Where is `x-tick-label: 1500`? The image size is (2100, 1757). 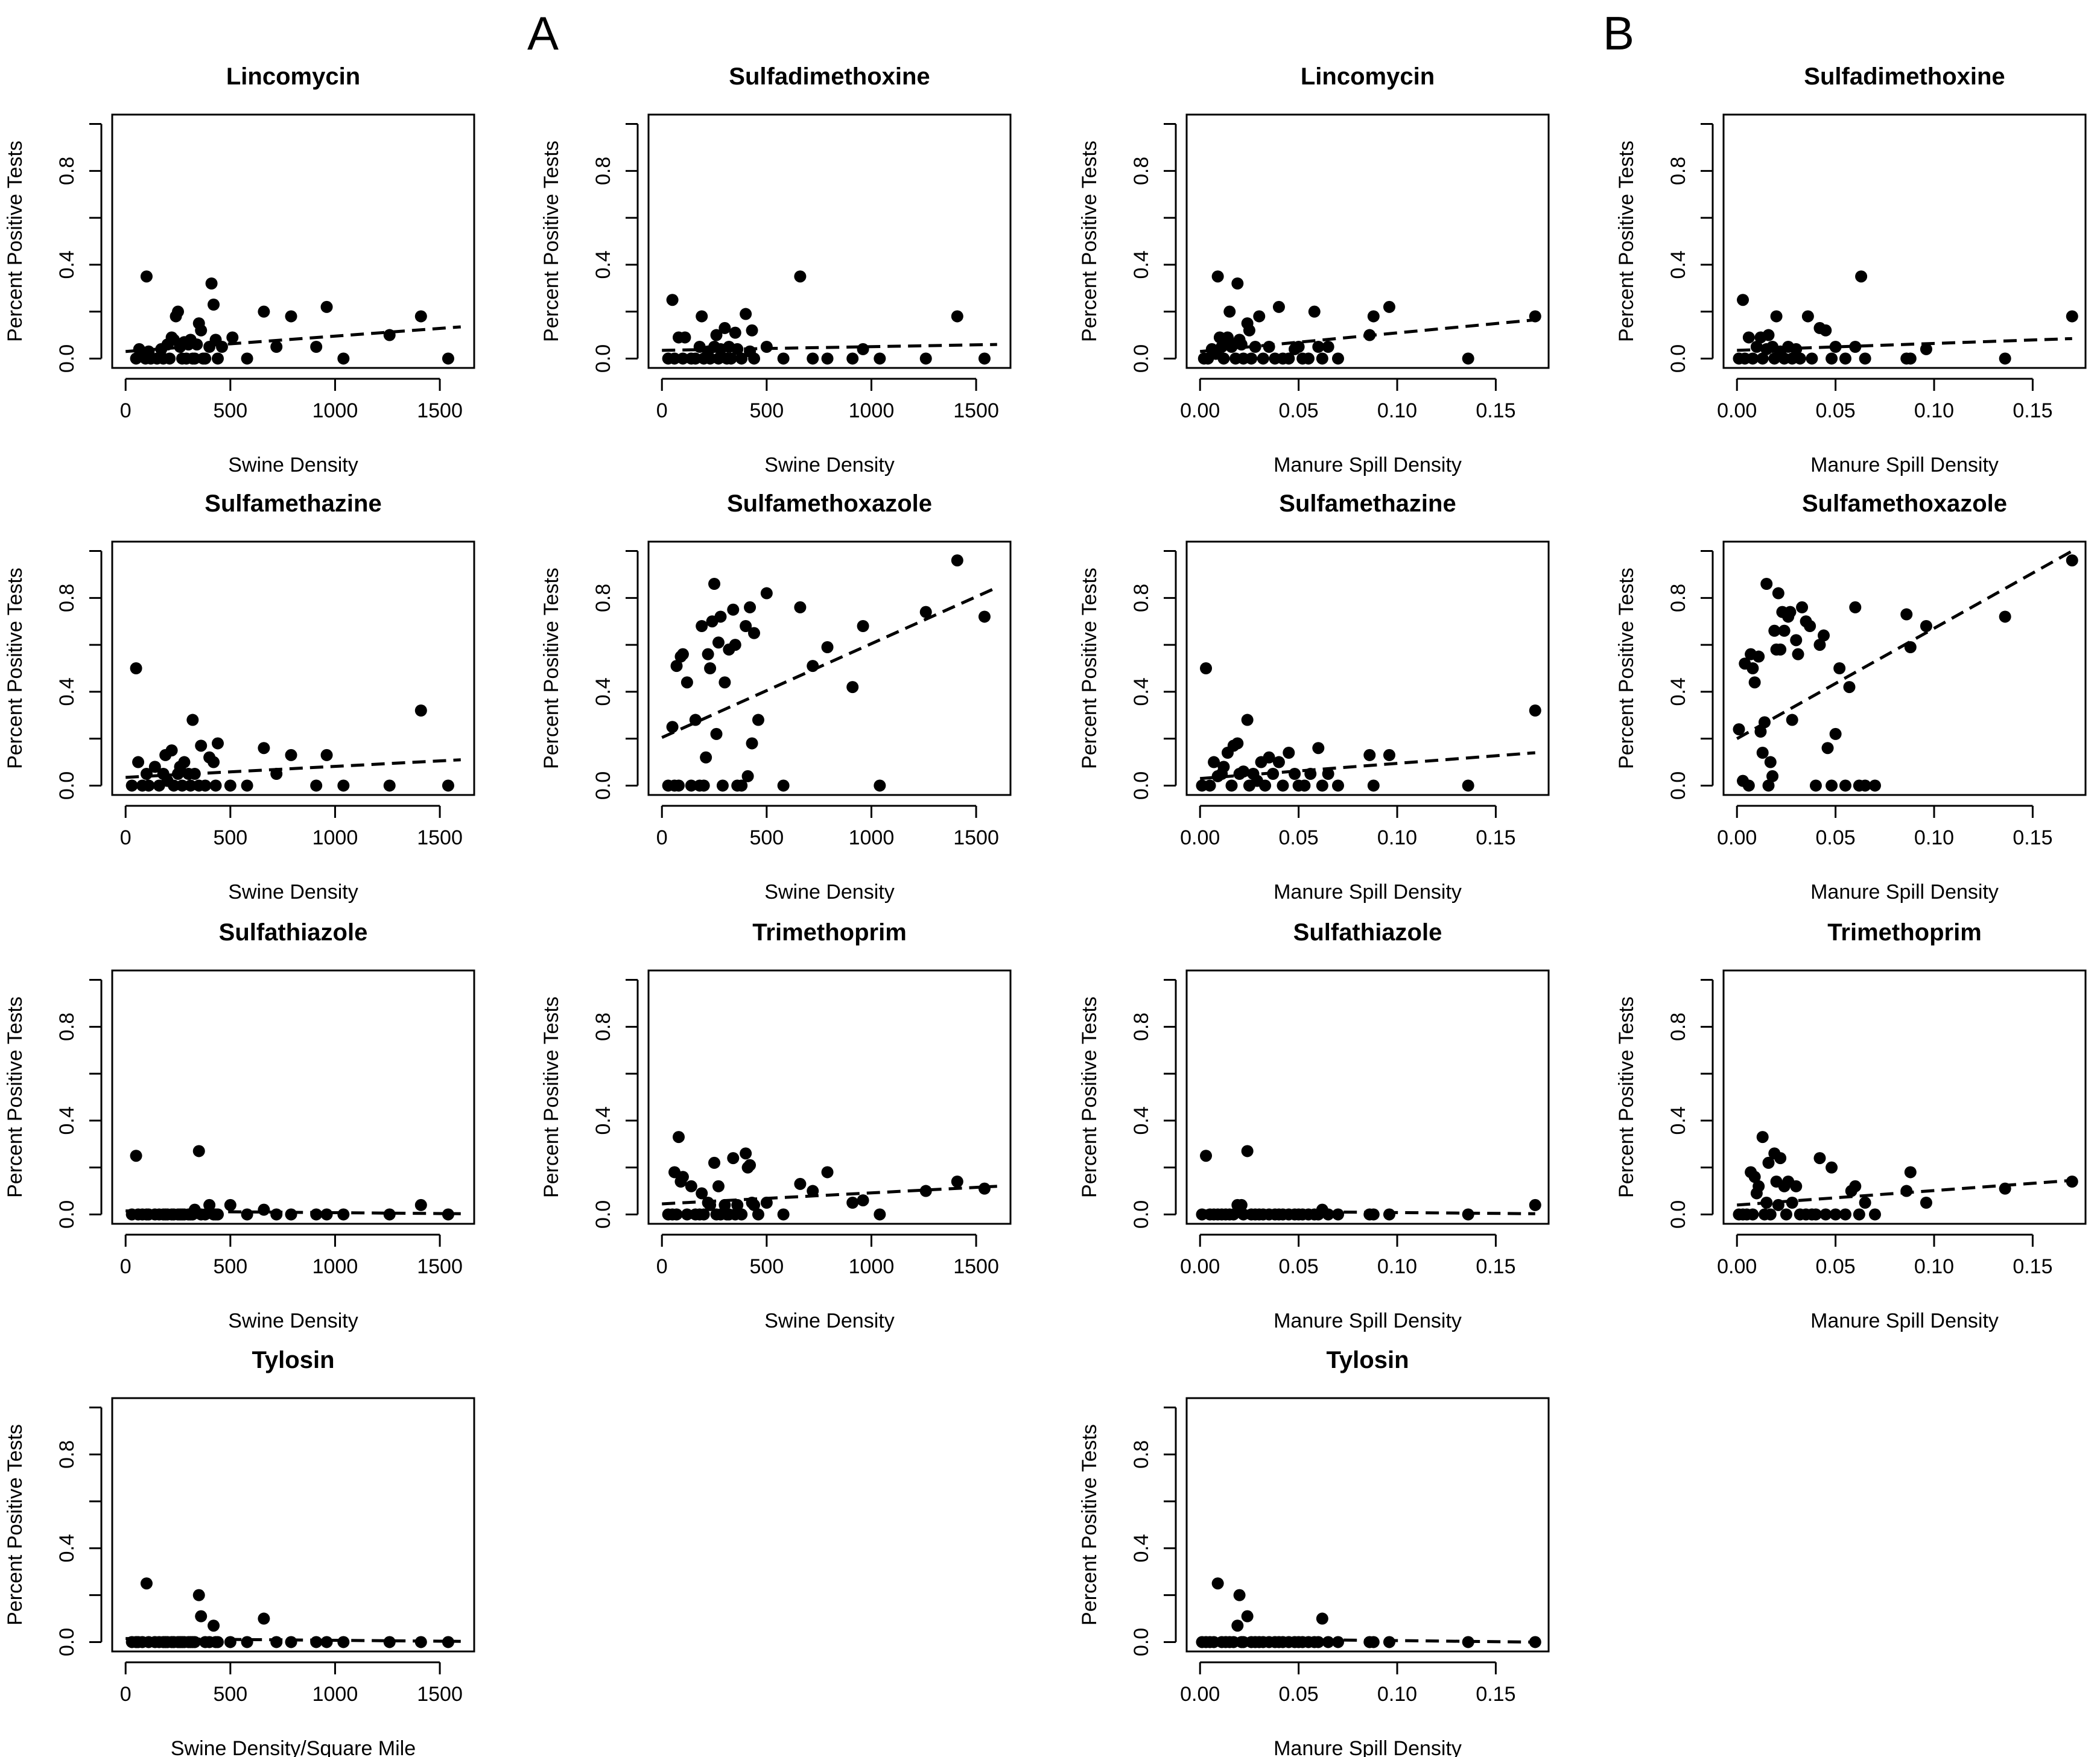 x-tick-label: 1500 is located at coordinates (976, 1266).